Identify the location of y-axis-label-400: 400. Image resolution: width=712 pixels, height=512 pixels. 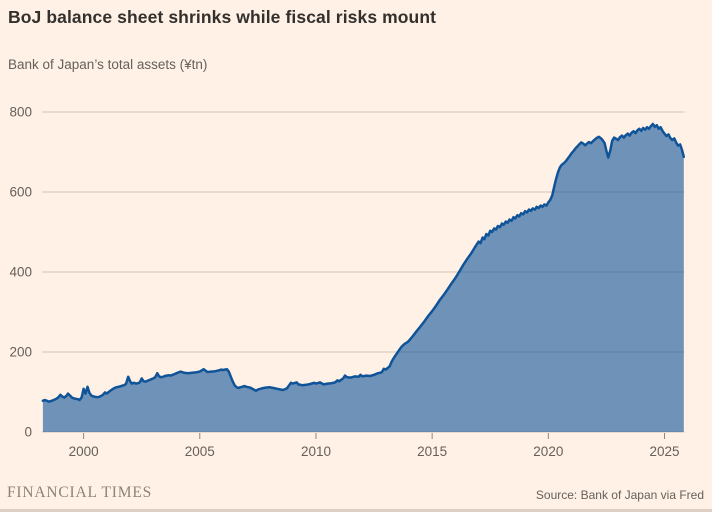
(20, 272).